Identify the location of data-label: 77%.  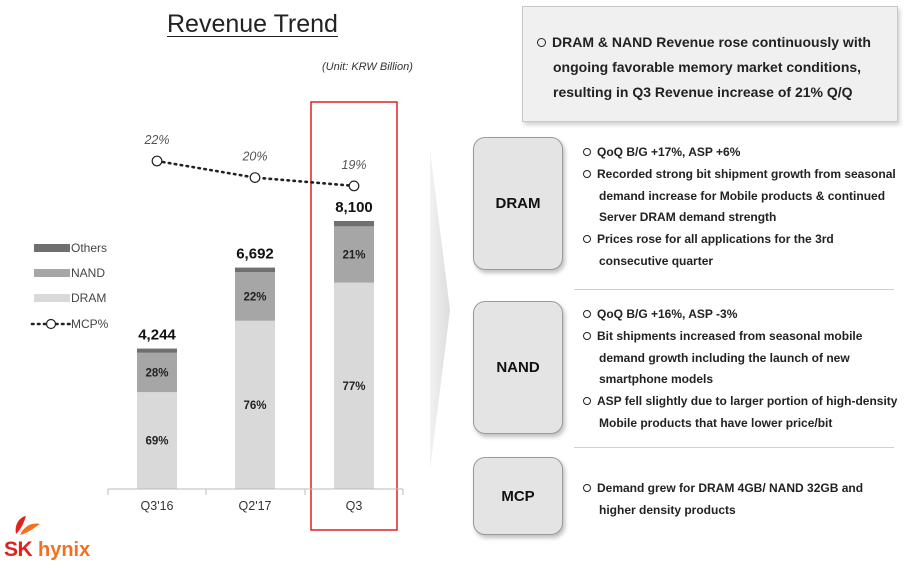
(353, 387).